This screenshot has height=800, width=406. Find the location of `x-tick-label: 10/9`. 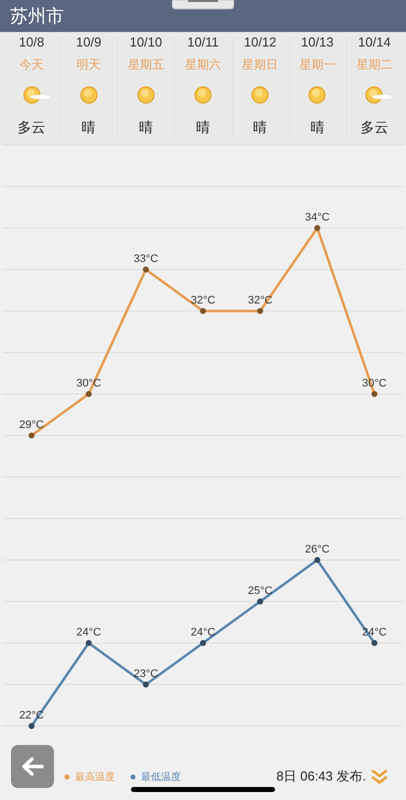

x-tick-label: 10/9 is located at coordinates (89, 42).